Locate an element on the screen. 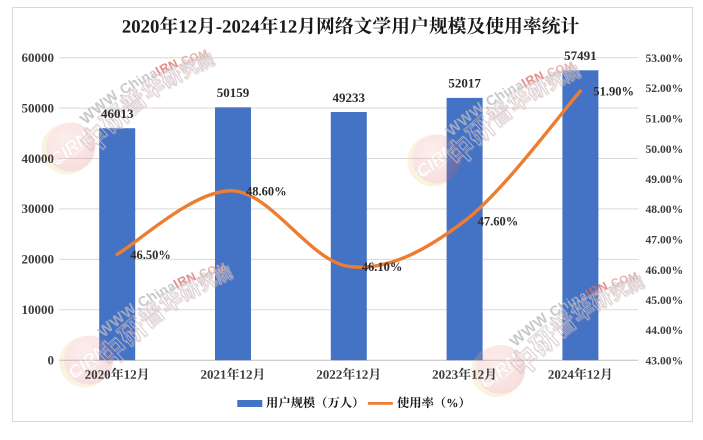 The image size is (703, 440). svg-text: 57491 is located at coordinates (580, 55).